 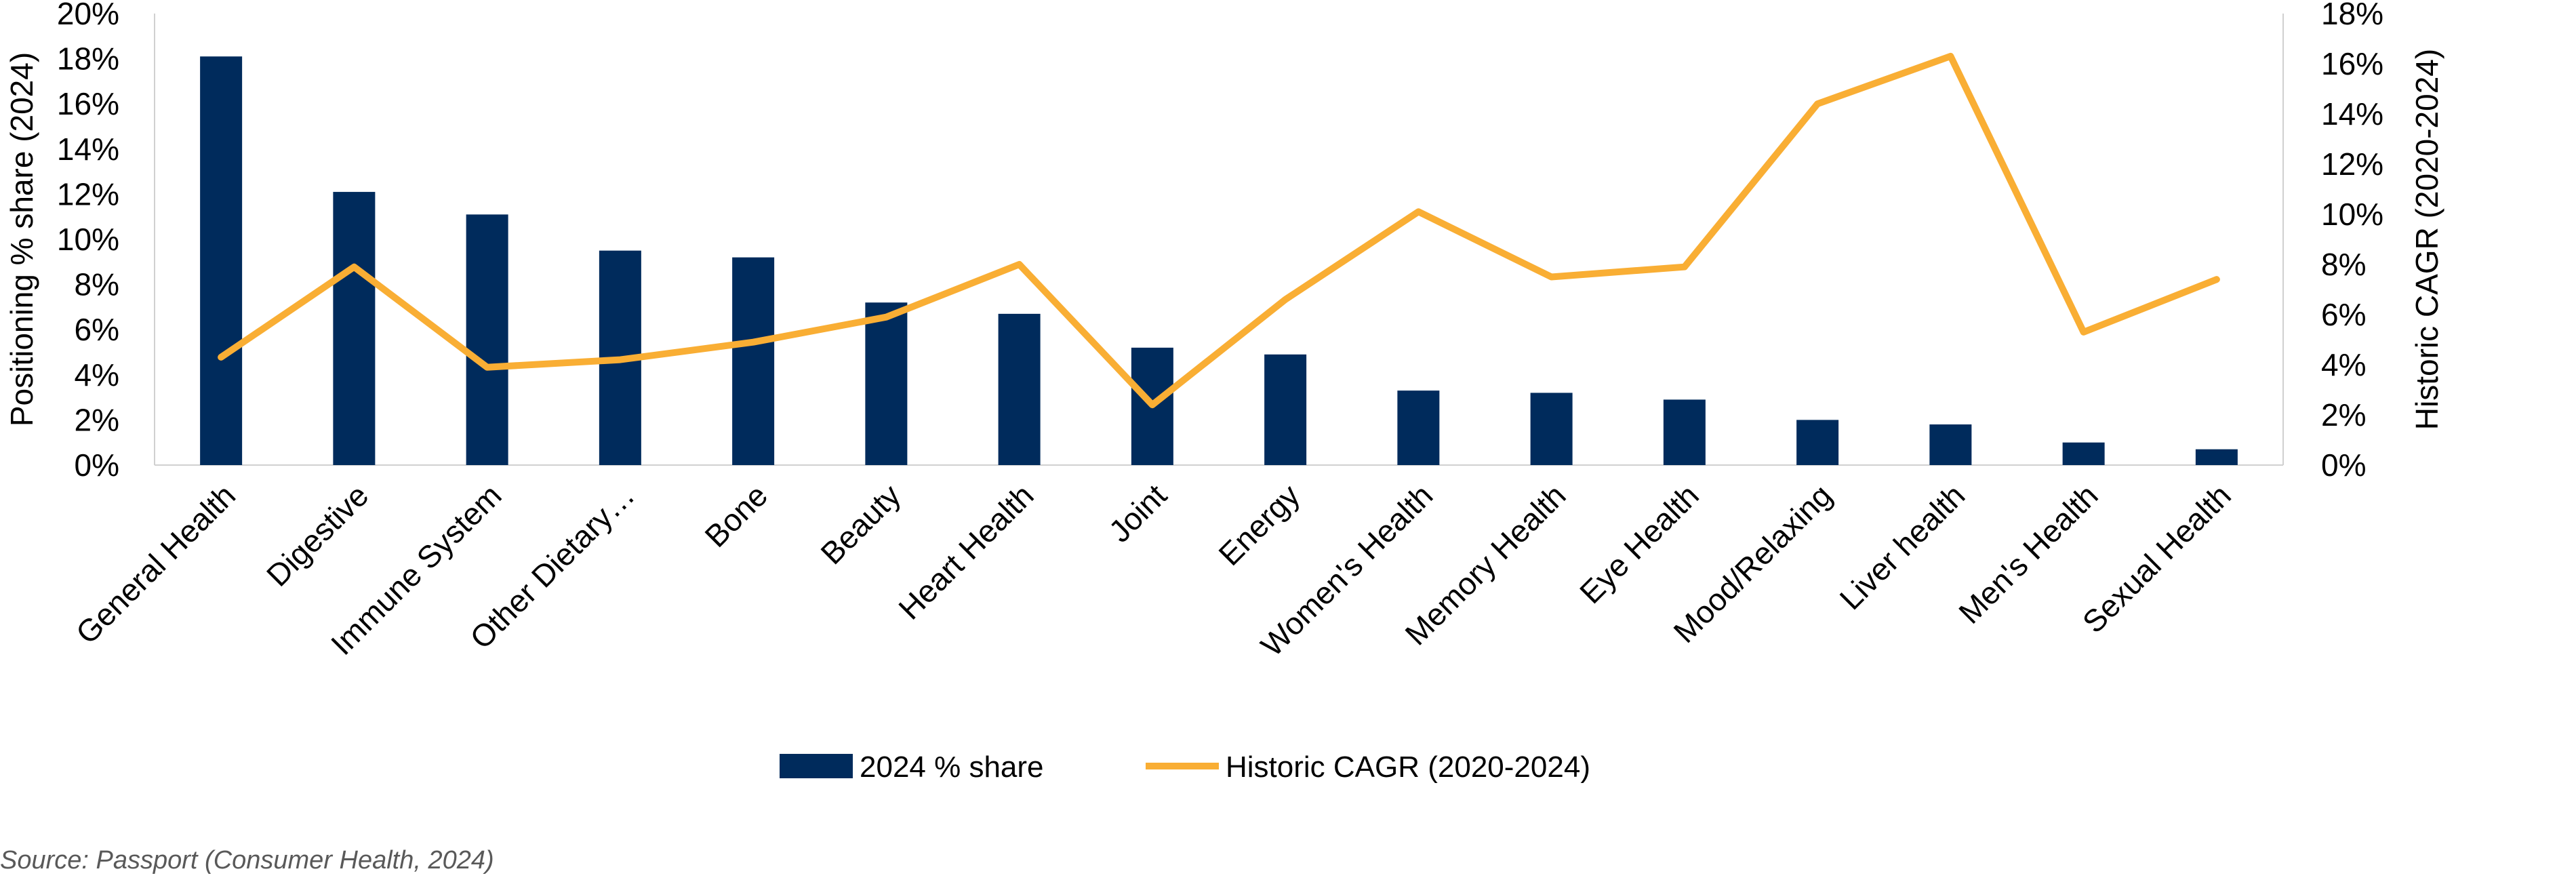 What do you see at coordinates (965, 551) in the screenshot?
I see `category-label: Heart Health` at bounding box center [965, 551].